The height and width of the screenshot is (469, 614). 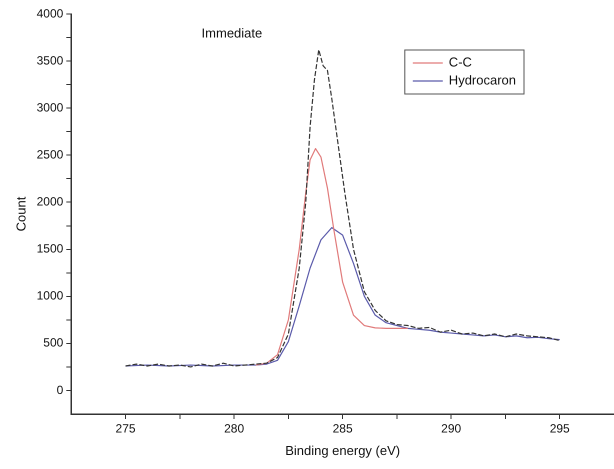 What do you see at coordinates (50, 60) in the screenshot?
I see `y-tick-label: 3500` at bounding box center [50, 60].